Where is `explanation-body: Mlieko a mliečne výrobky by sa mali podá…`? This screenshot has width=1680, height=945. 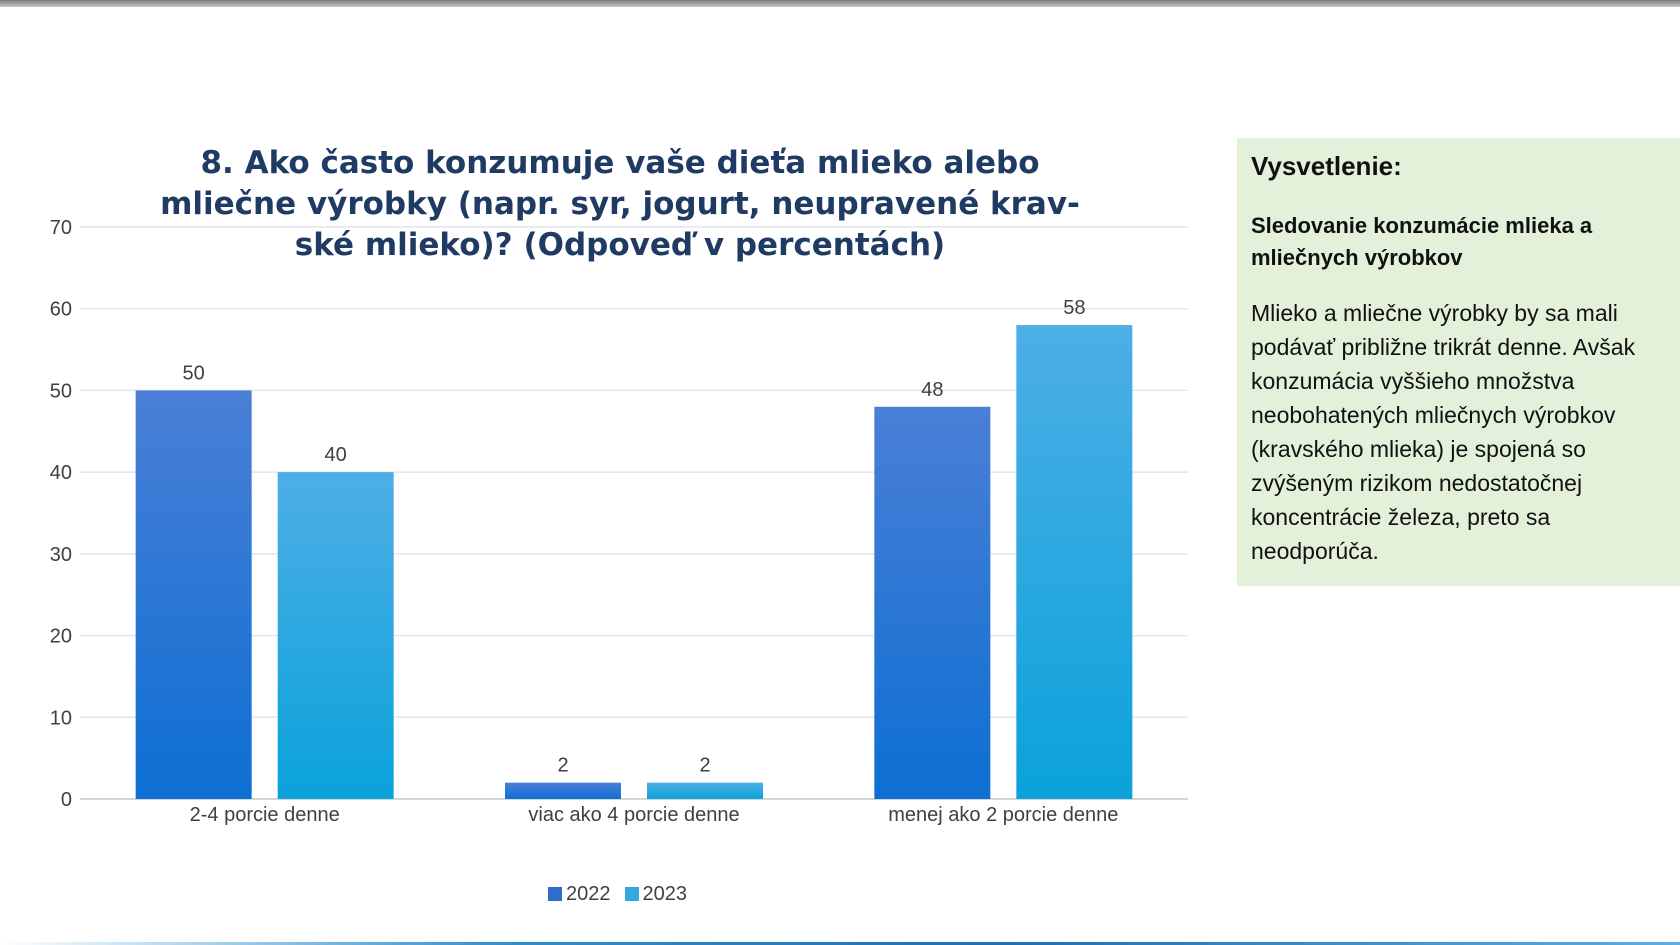
explanation-body: Mlieko a mliečne výrobky by sa mali podá… is located at coordinates (1443, 432).